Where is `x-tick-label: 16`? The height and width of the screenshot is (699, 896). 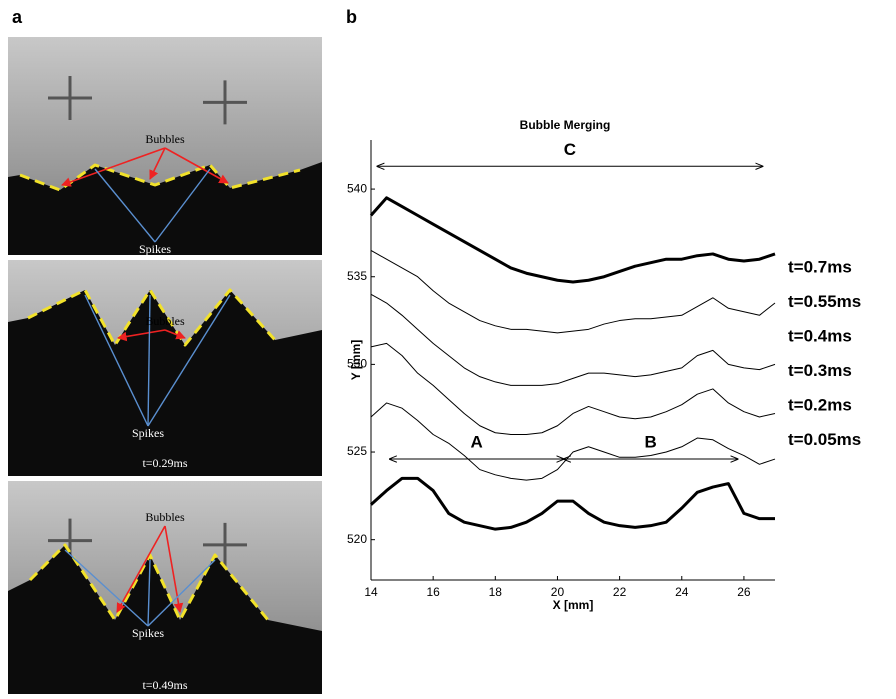
x-tick-label: 16 is located at coordinates (433, 592).